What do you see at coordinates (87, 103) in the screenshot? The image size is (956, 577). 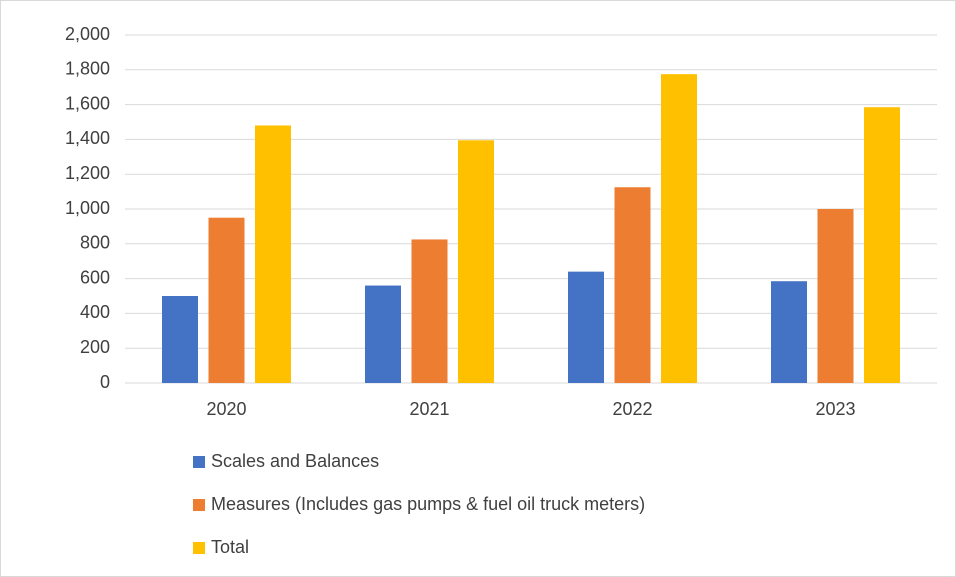 I see `y-tick-label: 1,600` at bounding box center [87, 103].